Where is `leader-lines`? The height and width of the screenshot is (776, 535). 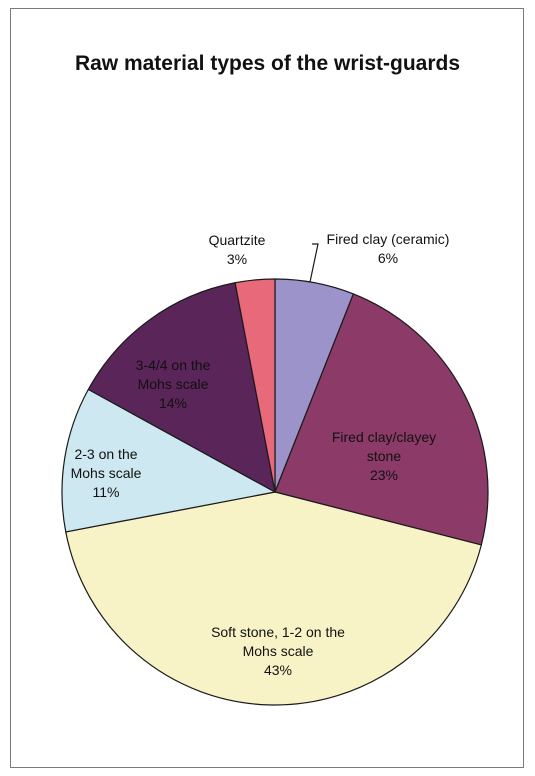 leader-lines is located at coordinates (314, 263).